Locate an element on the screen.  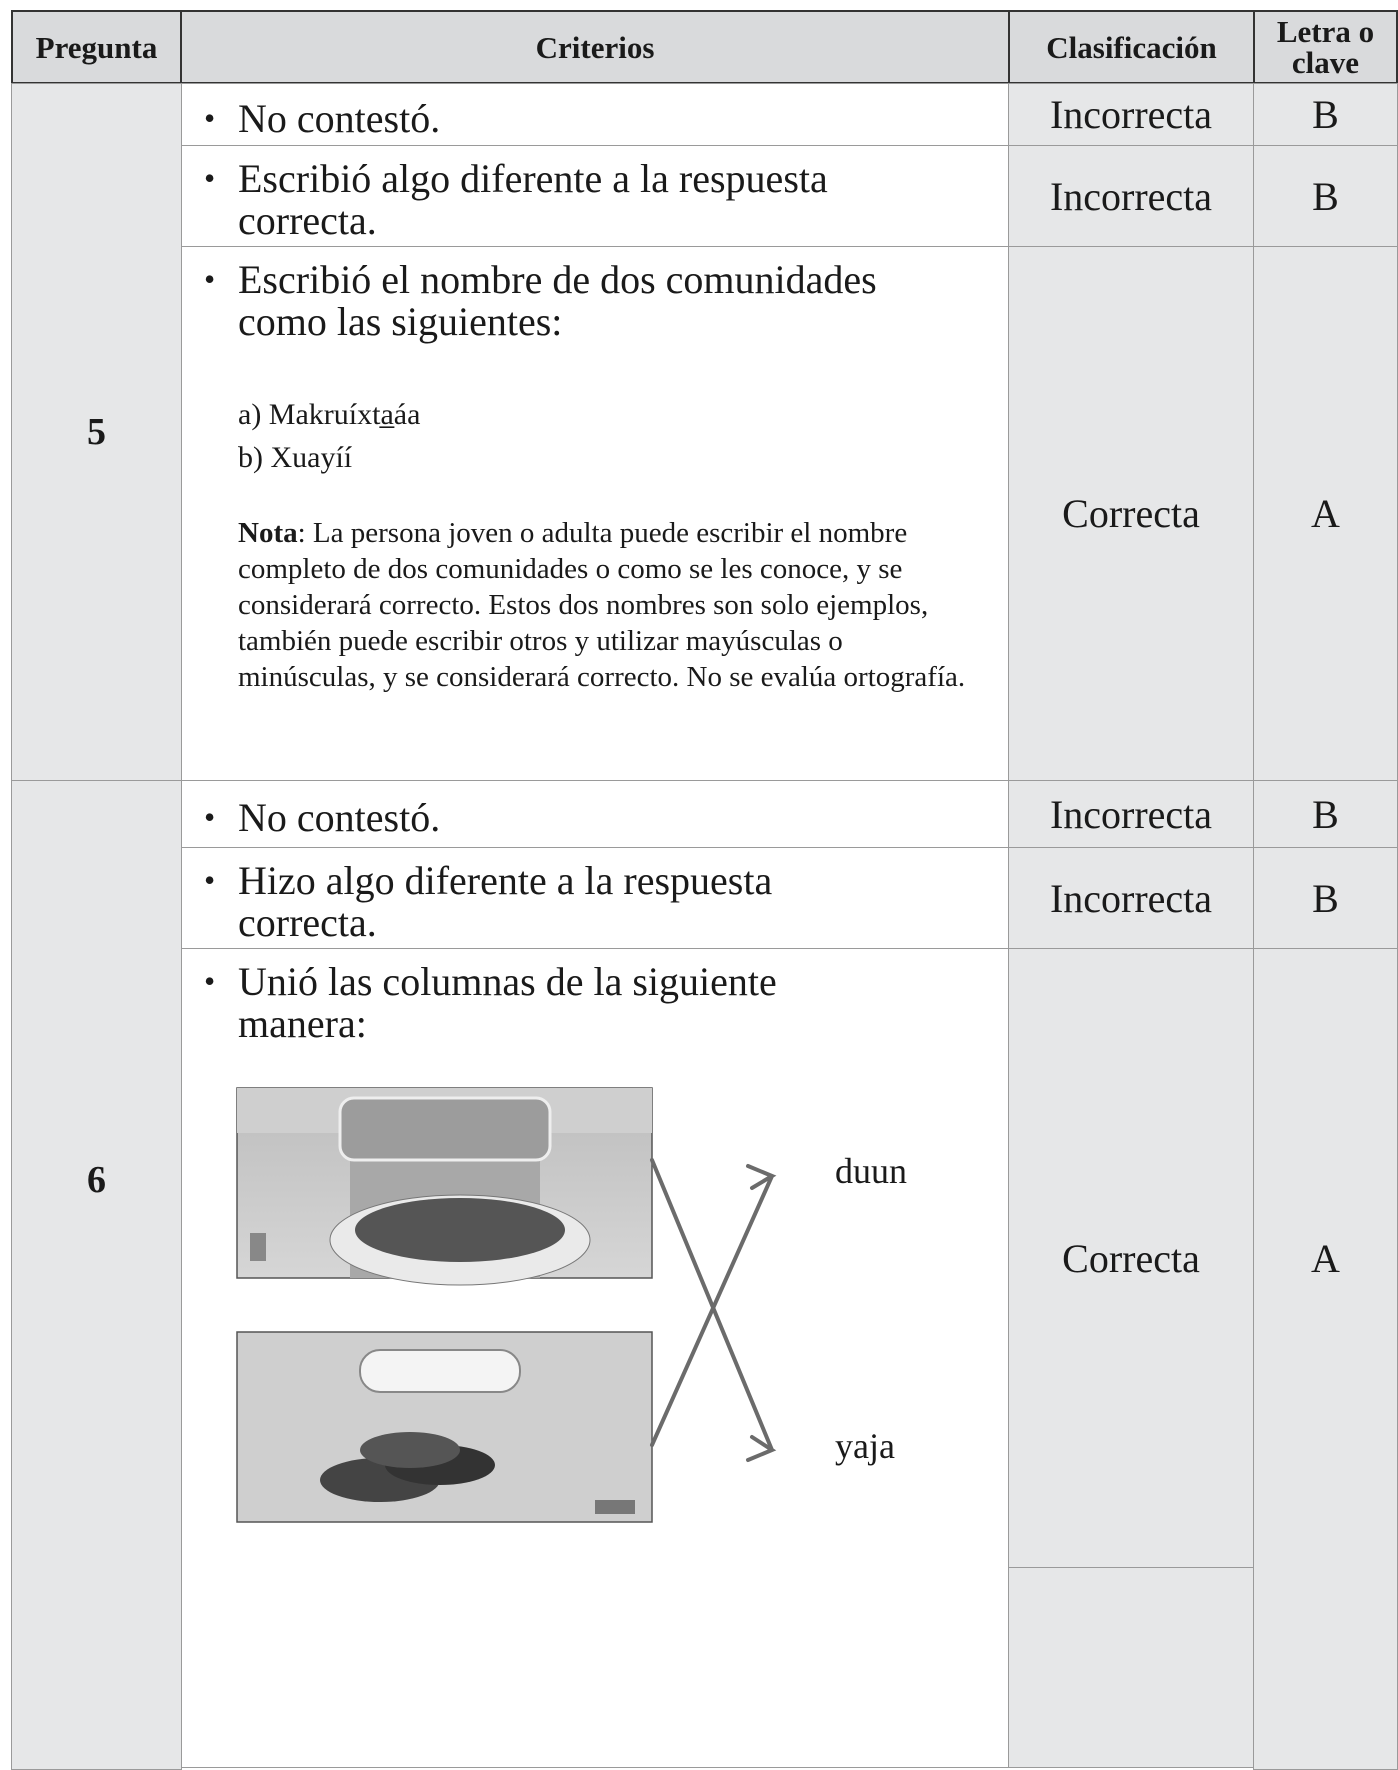
example: b) Xuayíí is located at coordinates (295, 457).